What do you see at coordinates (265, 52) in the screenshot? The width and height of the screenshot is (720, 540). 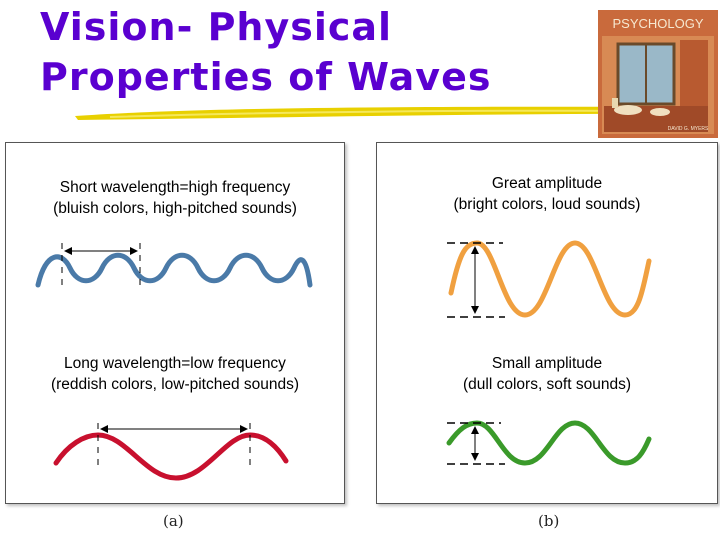 I see `slide-title: Vision- Physical Properties of Waves` at bounding box center [265, 52].